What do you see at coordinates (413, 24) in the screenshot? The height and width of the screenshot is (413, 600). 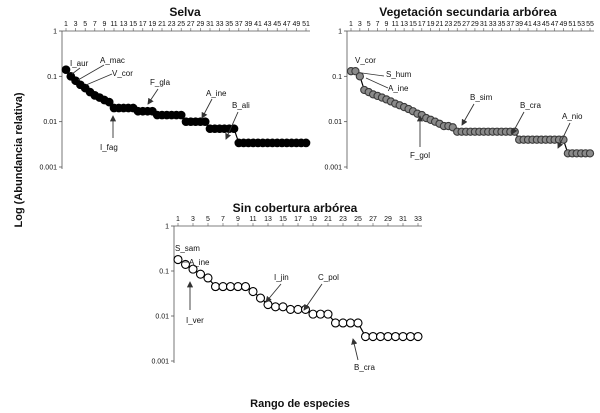 I see `x-tick-label: 15` at bounding box center [413, 24].